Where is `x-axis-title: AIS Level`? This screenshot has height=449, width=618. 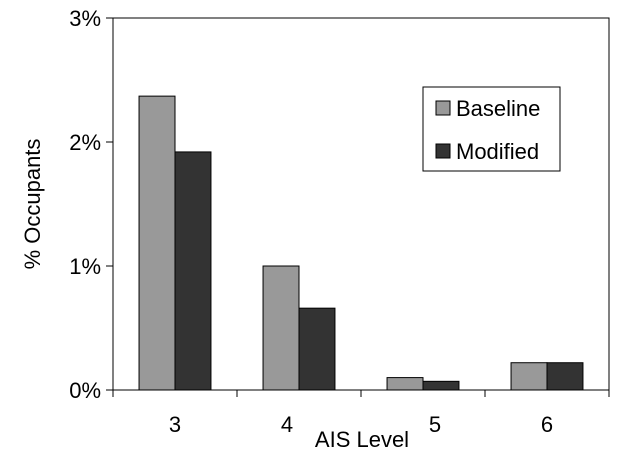 x-axis-title: AIS Level is located at coordinates (362, 438).